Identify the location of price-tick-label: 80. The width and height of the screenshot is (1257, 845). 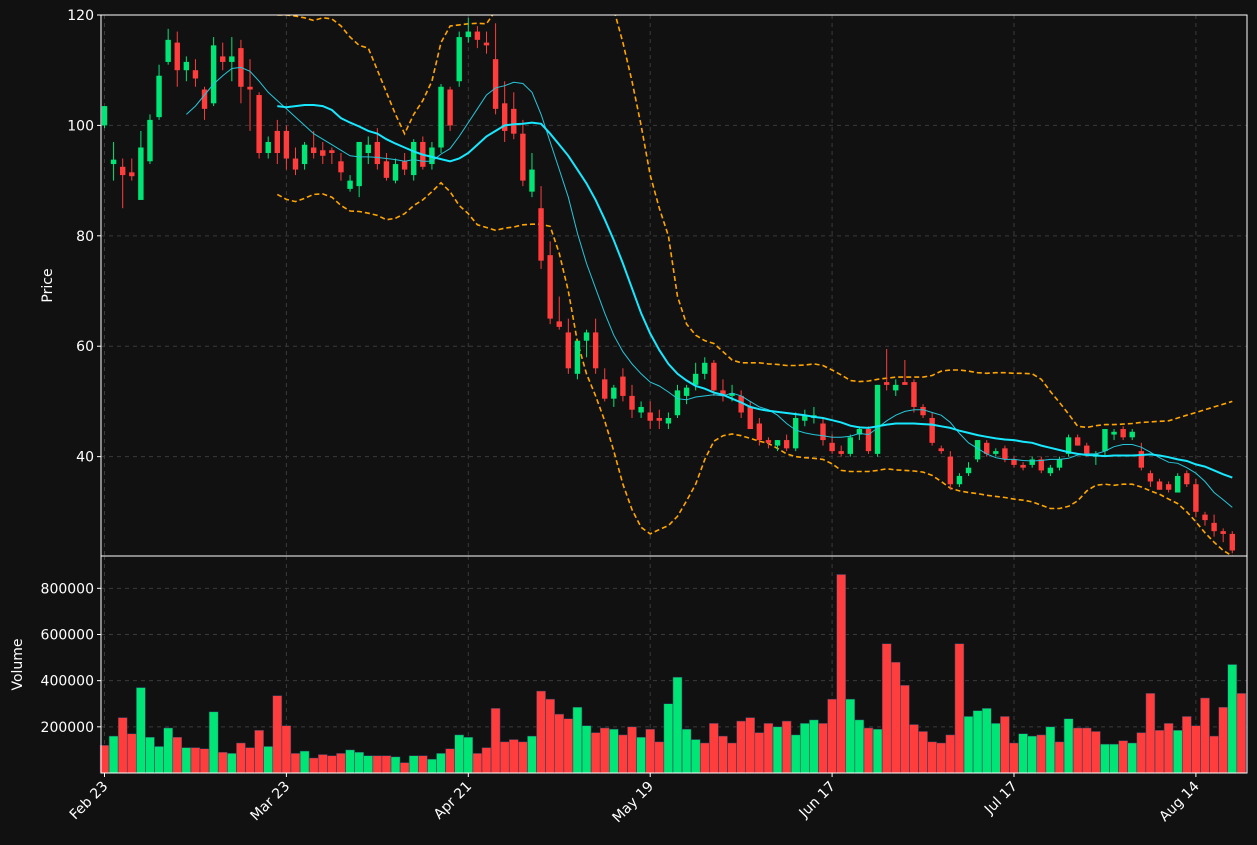
(85, 237).